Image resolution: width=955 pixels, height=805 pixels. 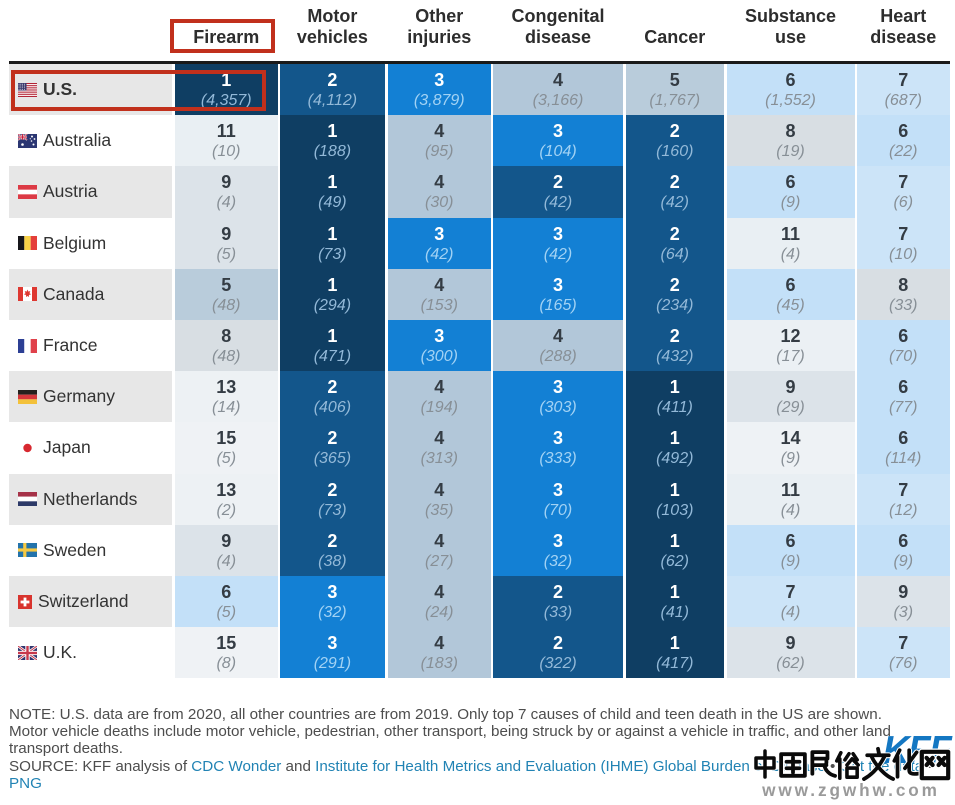 What do you see at coordinates (850, 790) in the screenshot?
I see `svg-text: www.zgwhw.com` at bounding box center [850, 790].